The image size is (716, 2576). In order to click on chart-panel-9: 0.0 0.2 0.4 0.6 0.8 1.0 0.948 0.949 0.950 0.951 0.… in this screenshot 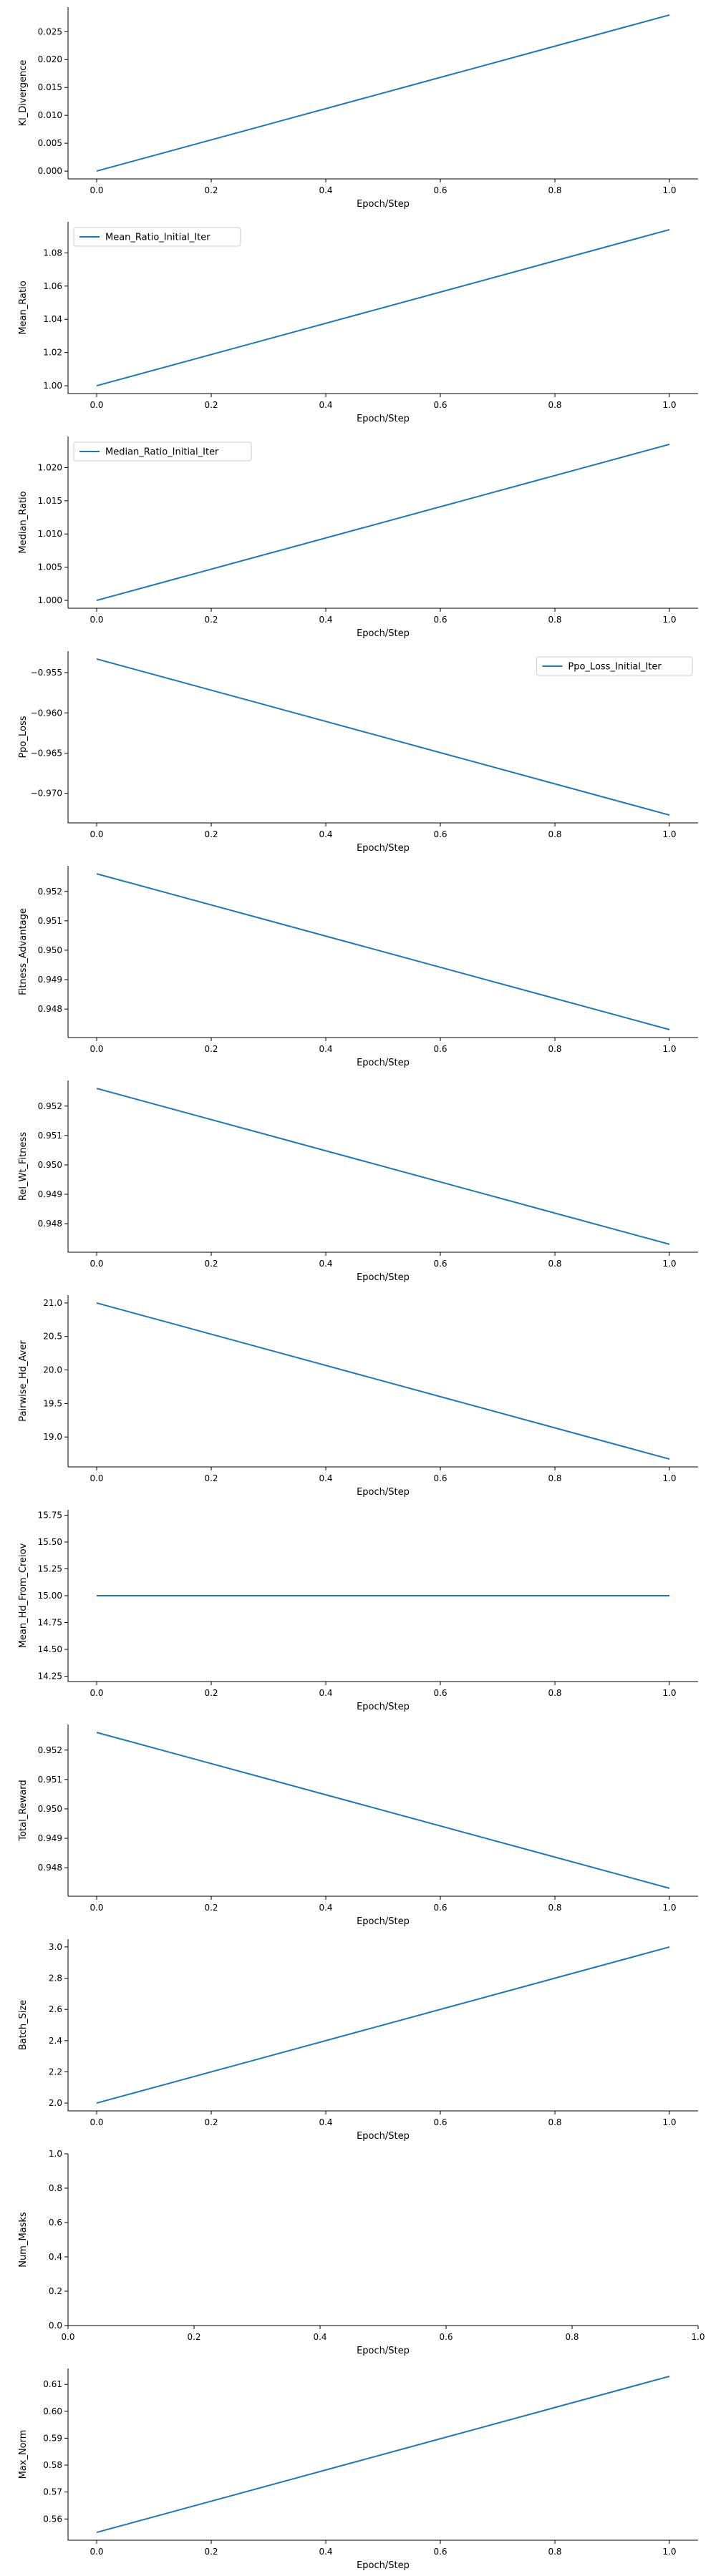, I will do `click(358, 1825)`.